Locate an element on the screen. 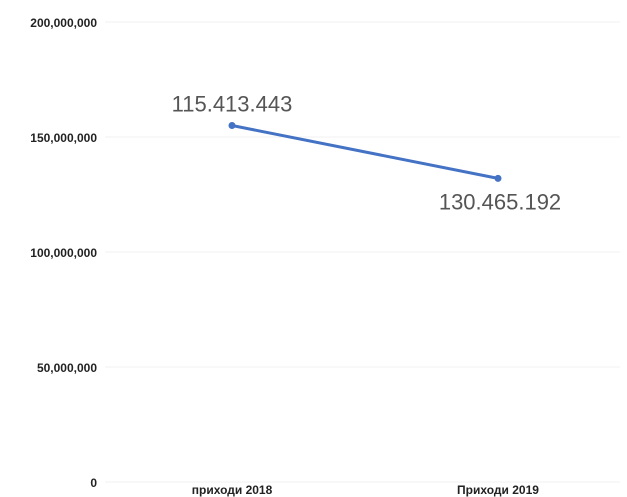 The image size is (627, 497). series-line is located at coordinates (365, 152).